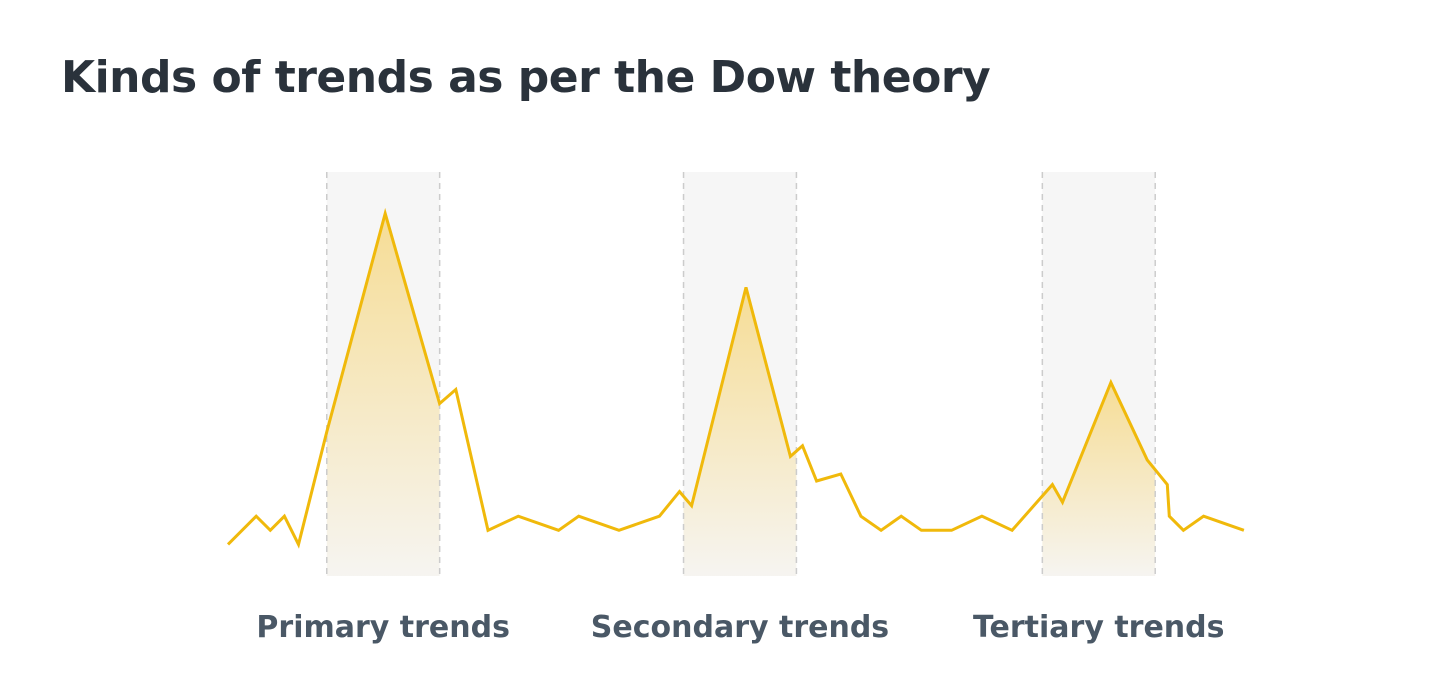 The width and height of the screenshot is (1450, 685). What do you see at coordinates (1099, 627) in the screenshot?
I see `tertiary-trends-label: Tertiary trends` at bounding box center [1099, 627].